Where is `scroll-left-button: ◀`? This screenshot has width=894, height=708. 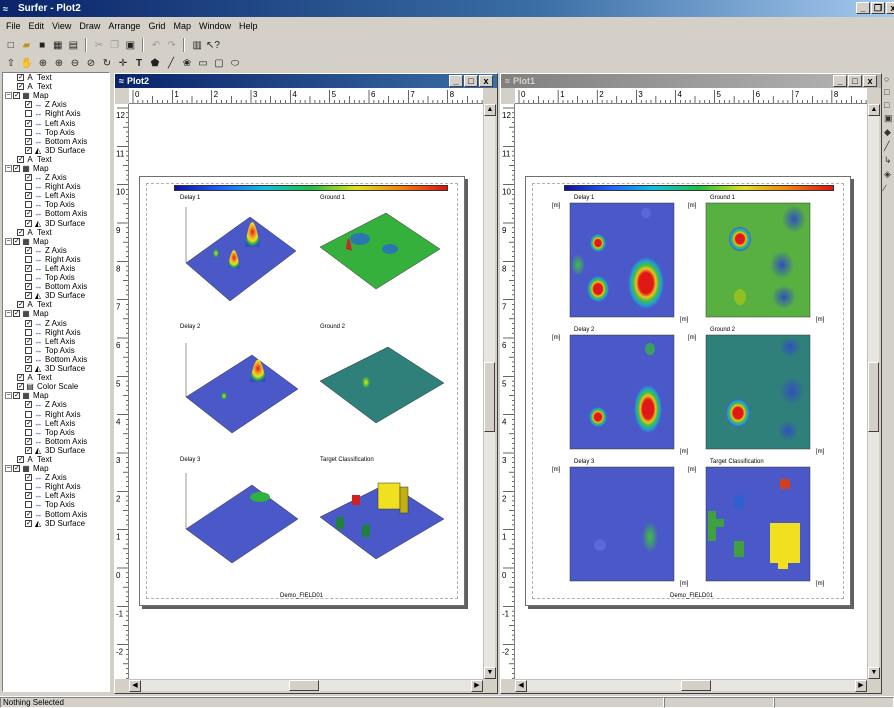 scroll-left-button: ◀ is located at coordinates (135, 686).